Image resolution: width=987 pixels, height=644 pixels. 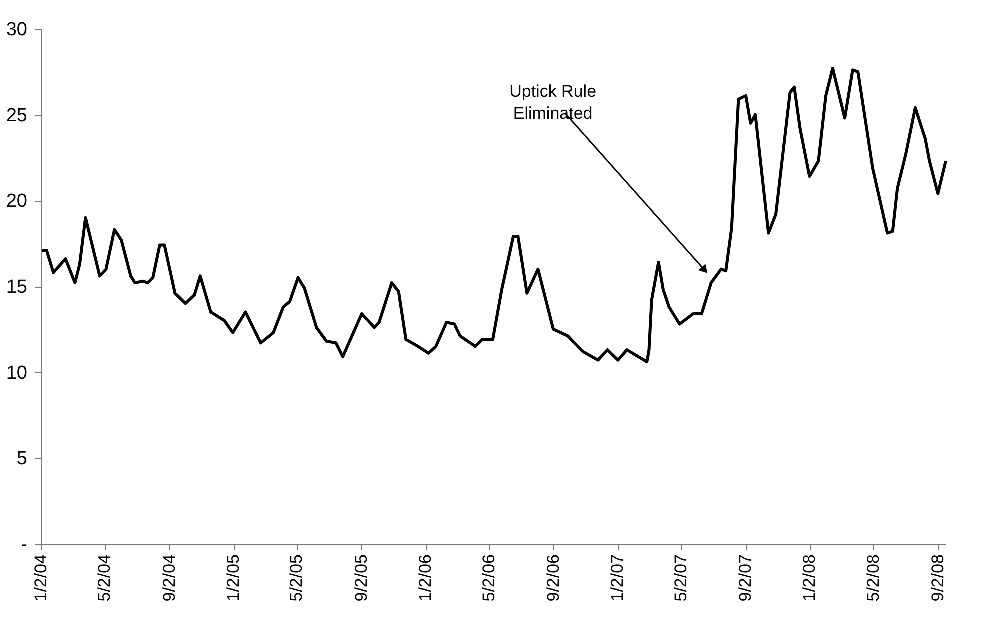 I want to click on y-tick-label: 5, so click(x=22, y=459).